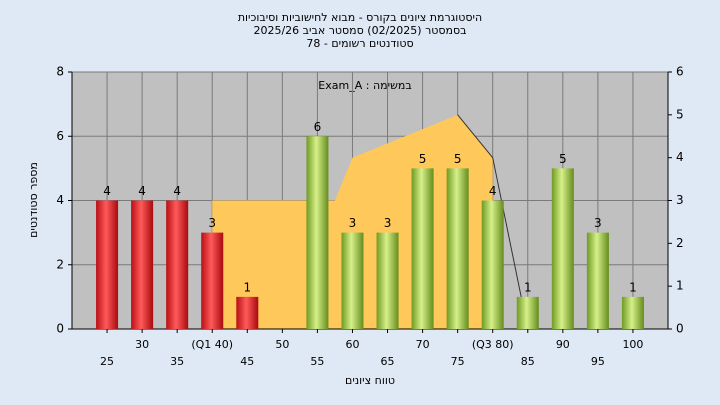  I want to click on y-tick-label: 6, so click(60, 136).